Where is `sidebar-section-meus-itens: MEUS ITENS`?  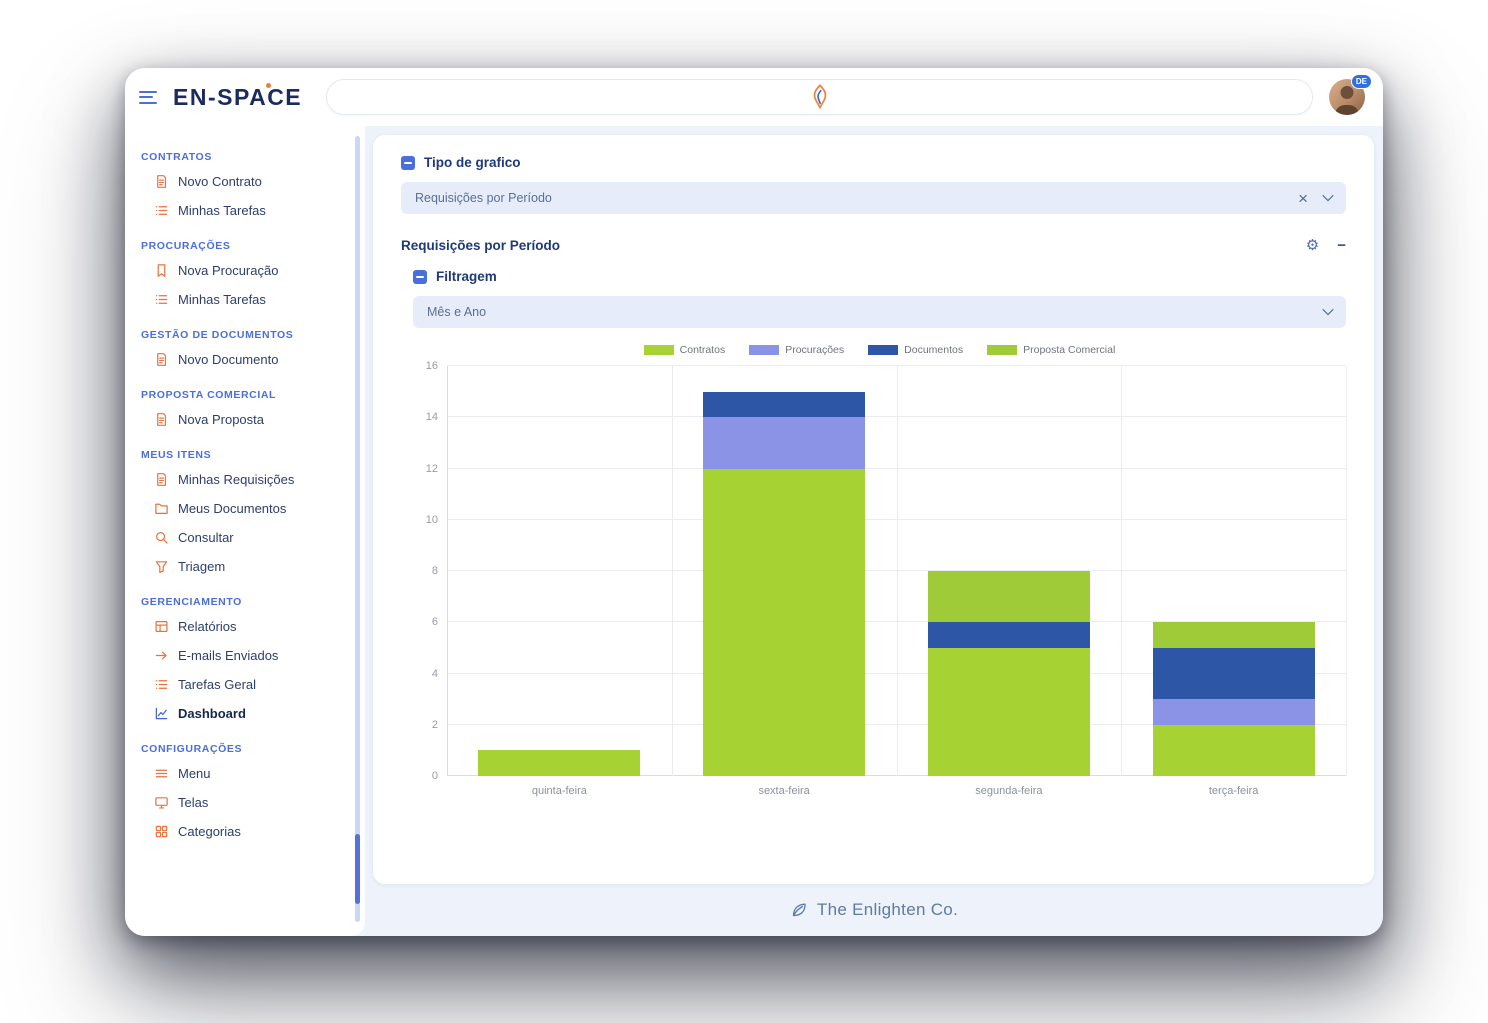 sidebar-section-meus-itens: MEUS ITENS is located at coordinates (176, 455).